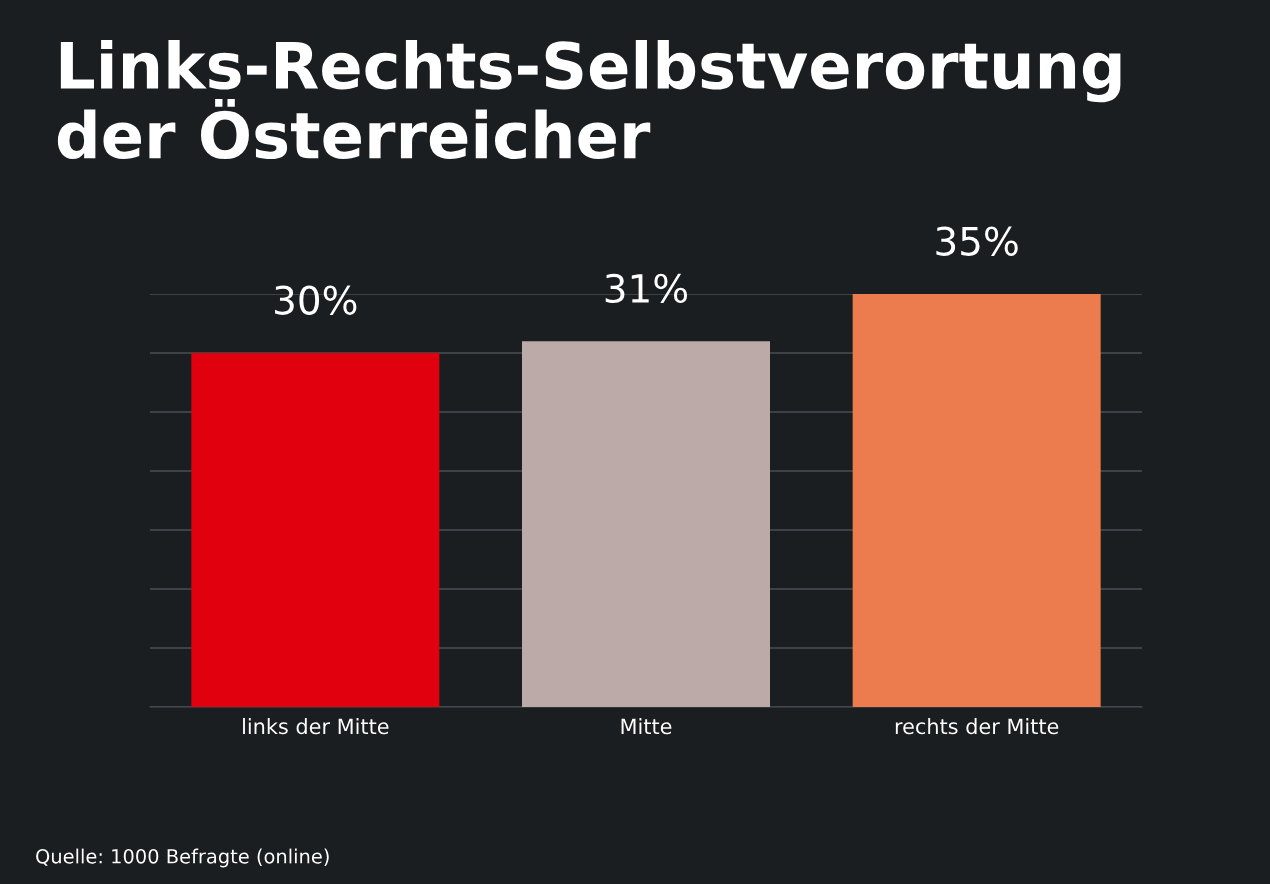 The image size is (1270, 884). Describe the element at coordinates (646, 288) in the screenshot. I see `data-label: 31%` at that location.